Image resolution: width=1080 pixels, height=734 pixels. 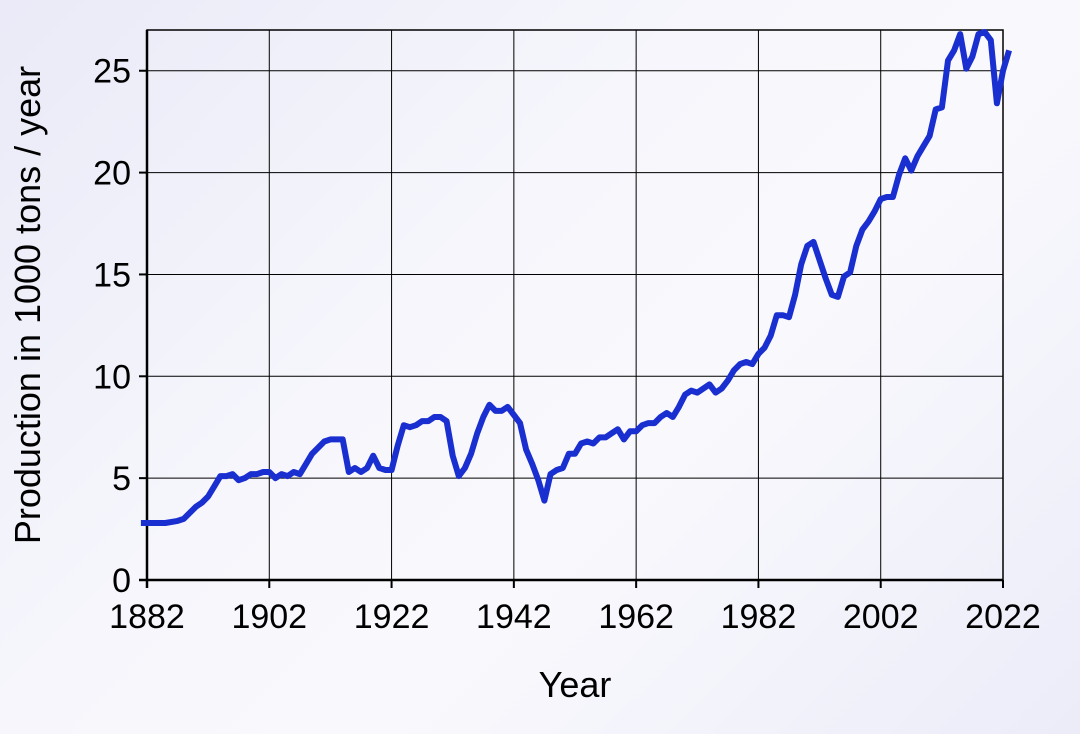 I want to click on x-tick-label-1962: 1962, so click(x=636, y=617).